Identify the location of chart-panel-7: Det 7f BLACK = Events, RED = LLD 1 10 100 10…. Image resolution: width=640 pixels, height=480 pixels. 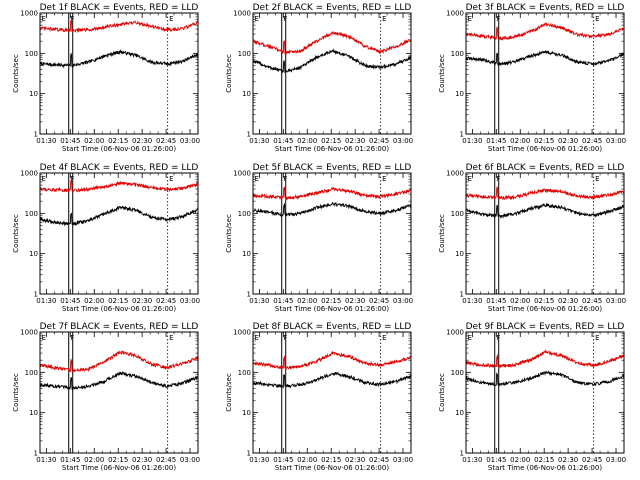
(106, 397).